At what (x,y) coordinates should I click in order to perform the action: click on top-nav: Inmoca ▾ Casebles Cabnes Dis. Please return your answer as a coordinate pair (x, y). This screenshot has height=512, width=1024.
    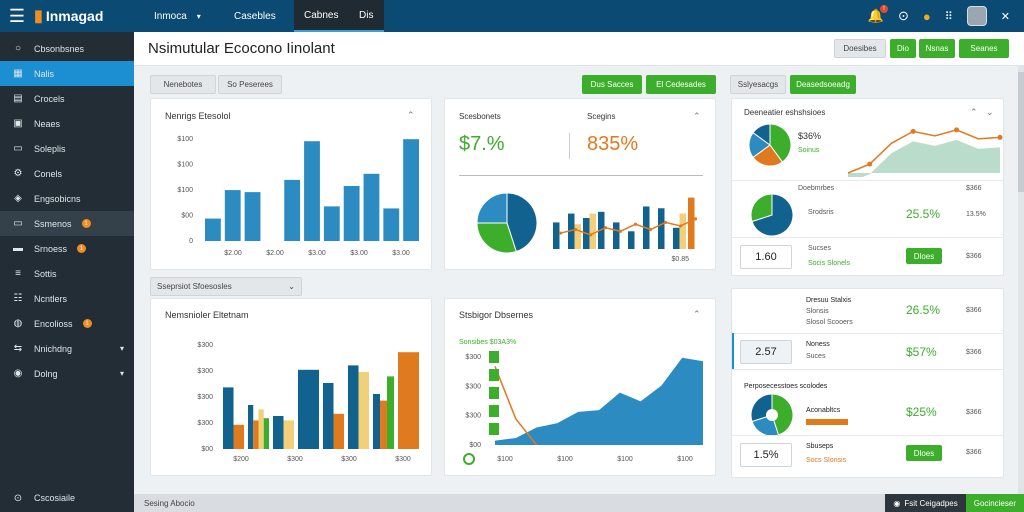
    Looking at the image, I should click on (264, 16).